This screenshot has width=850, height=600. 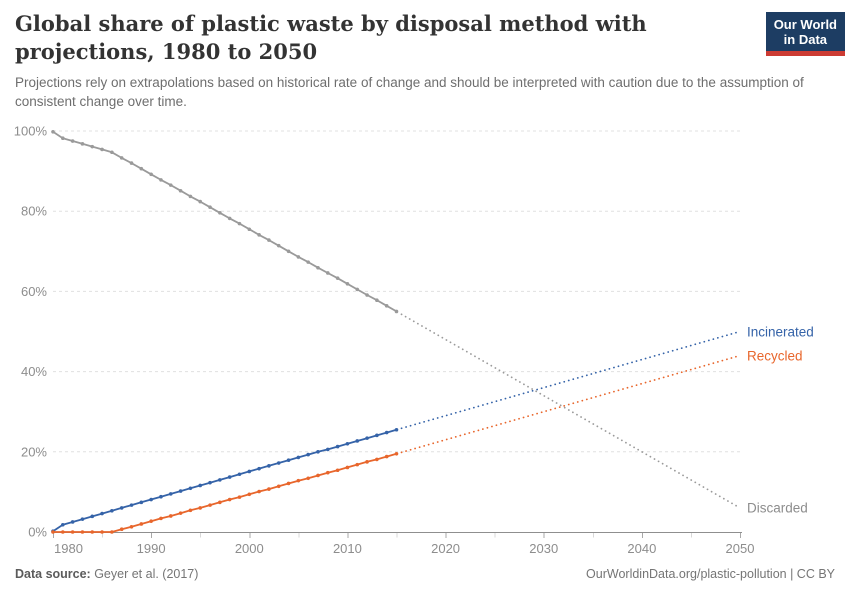 What do you see at coordinates (190, 510) in the screenshot?
I see `point-recycled-1994` at bounding box center [190, 510].